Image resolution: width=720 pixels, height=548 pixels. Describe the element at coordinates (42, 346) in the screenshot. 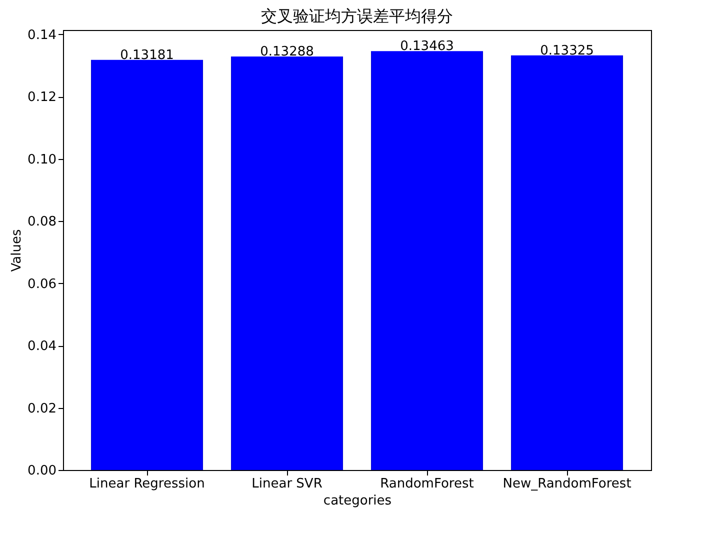

I see `y-tick-label: 0.04` at that location.